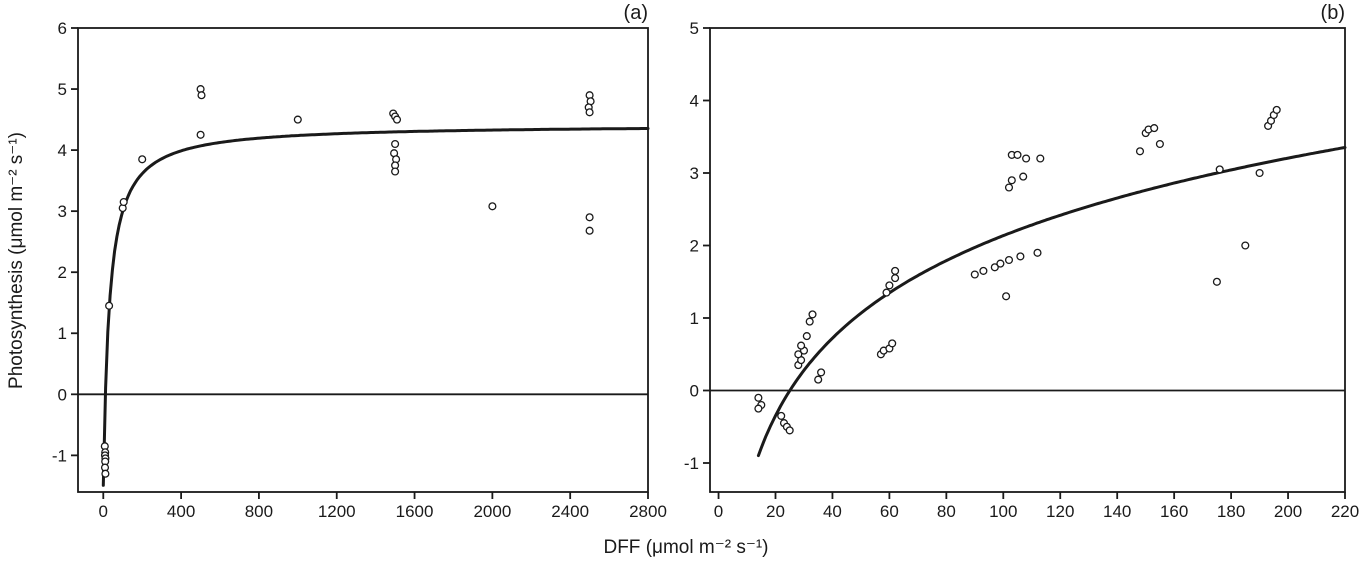 Image resolution: width=1372 pixels, height=568 pixels. What do you see at coordinates (1174, 511) in the screenshot?
I see `x-tick-label: 160` at bounding box center [1174, 511].